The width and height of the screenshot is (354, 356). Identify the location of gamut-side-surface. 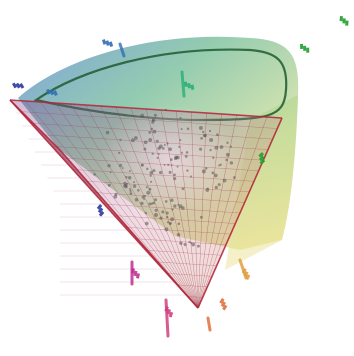
(261, 182).